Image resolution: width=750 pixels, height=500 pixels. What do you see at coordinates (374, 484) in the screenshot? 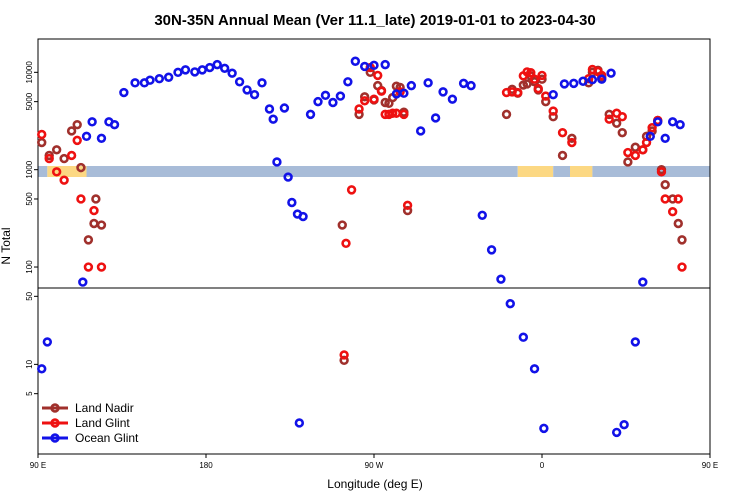
I see `x-axis-label: Longitude (deg E)` at bounding box center [374, 484].